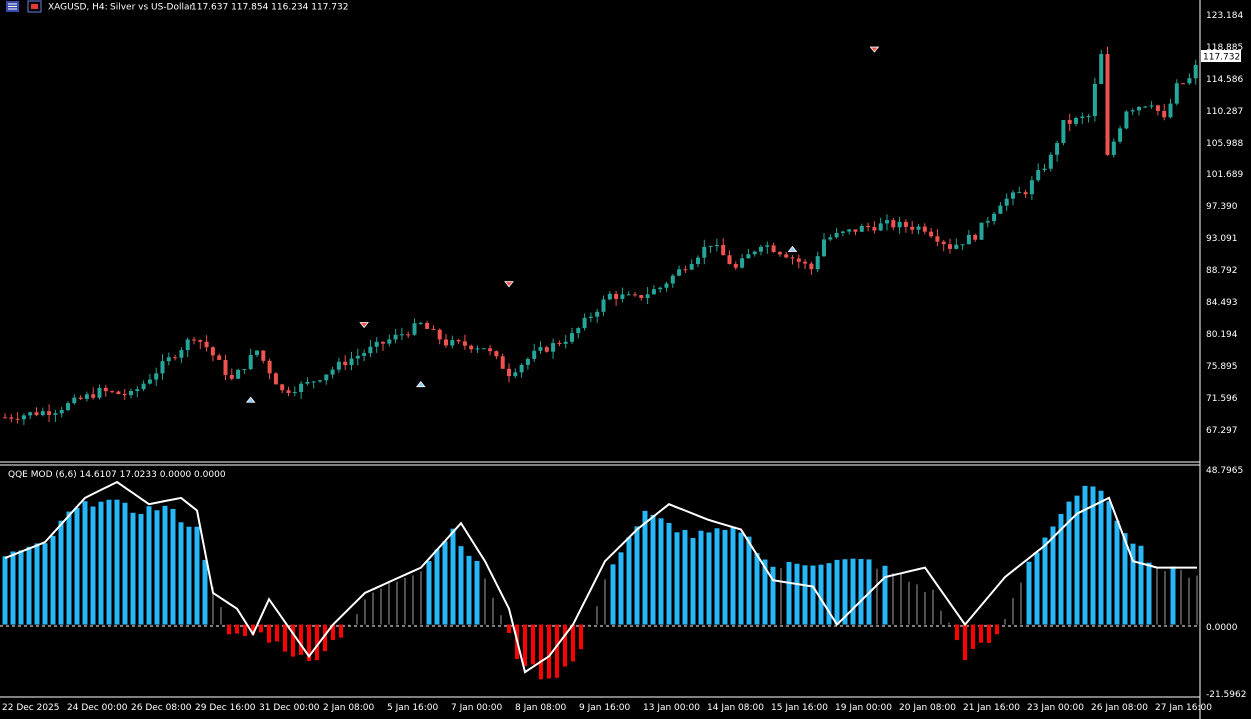  Describe the element at coordinates (97, 708) in the screenshot. I see `time-tick: 24 Dec 00:00` at that location.